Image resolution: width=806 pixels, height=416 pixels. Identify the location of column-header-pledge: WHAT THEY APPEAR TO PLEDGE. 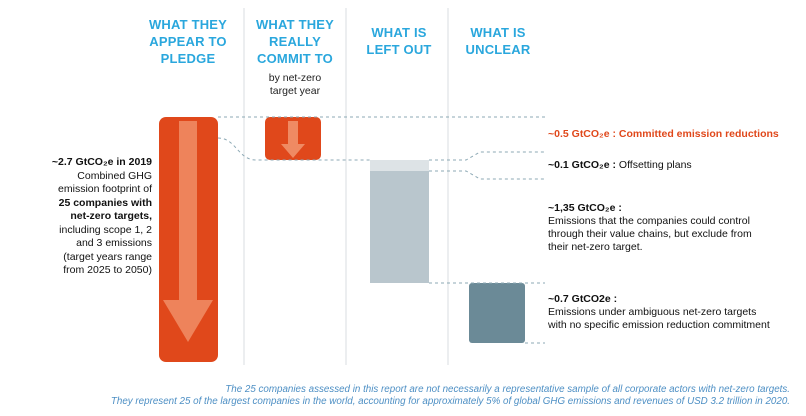
(188, 41).